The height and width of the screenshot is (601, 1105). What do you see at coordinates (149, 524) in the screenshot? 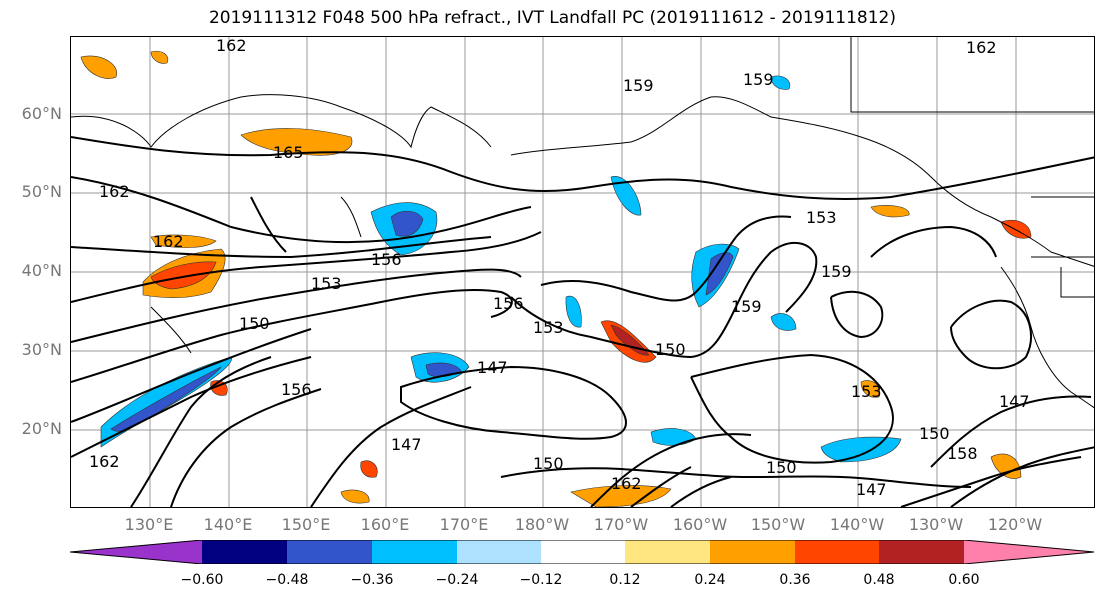
I see `lon-label-130e: 130°E` at bounding box center [149, 524].